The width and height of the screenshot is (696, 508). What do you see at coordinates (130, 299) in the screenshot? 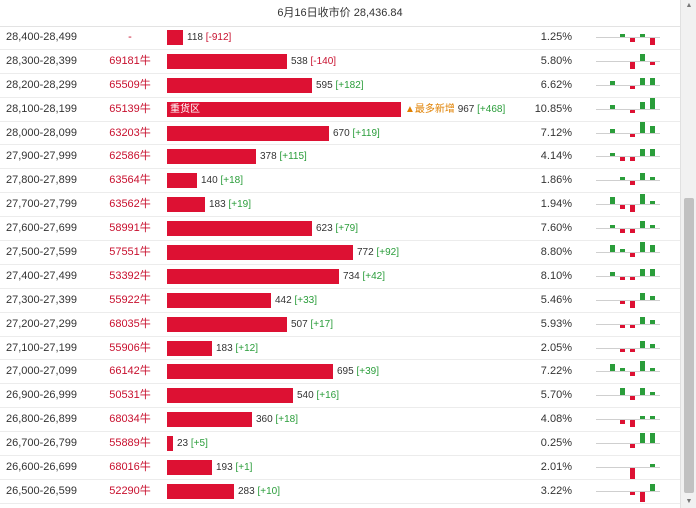
I see `cbbc-code-link: 55922牛` at bounding box center [130, 299].